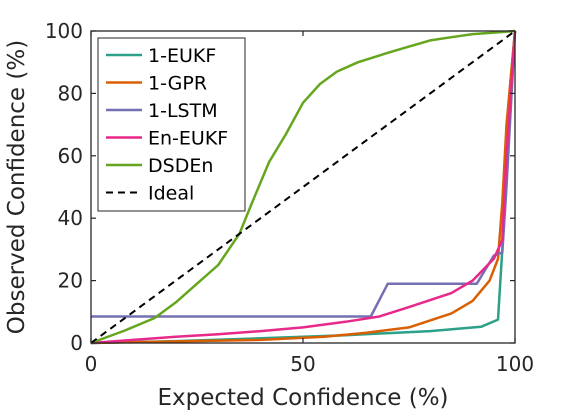  I want to click on x-tick-label: 0, so click(91, 364).